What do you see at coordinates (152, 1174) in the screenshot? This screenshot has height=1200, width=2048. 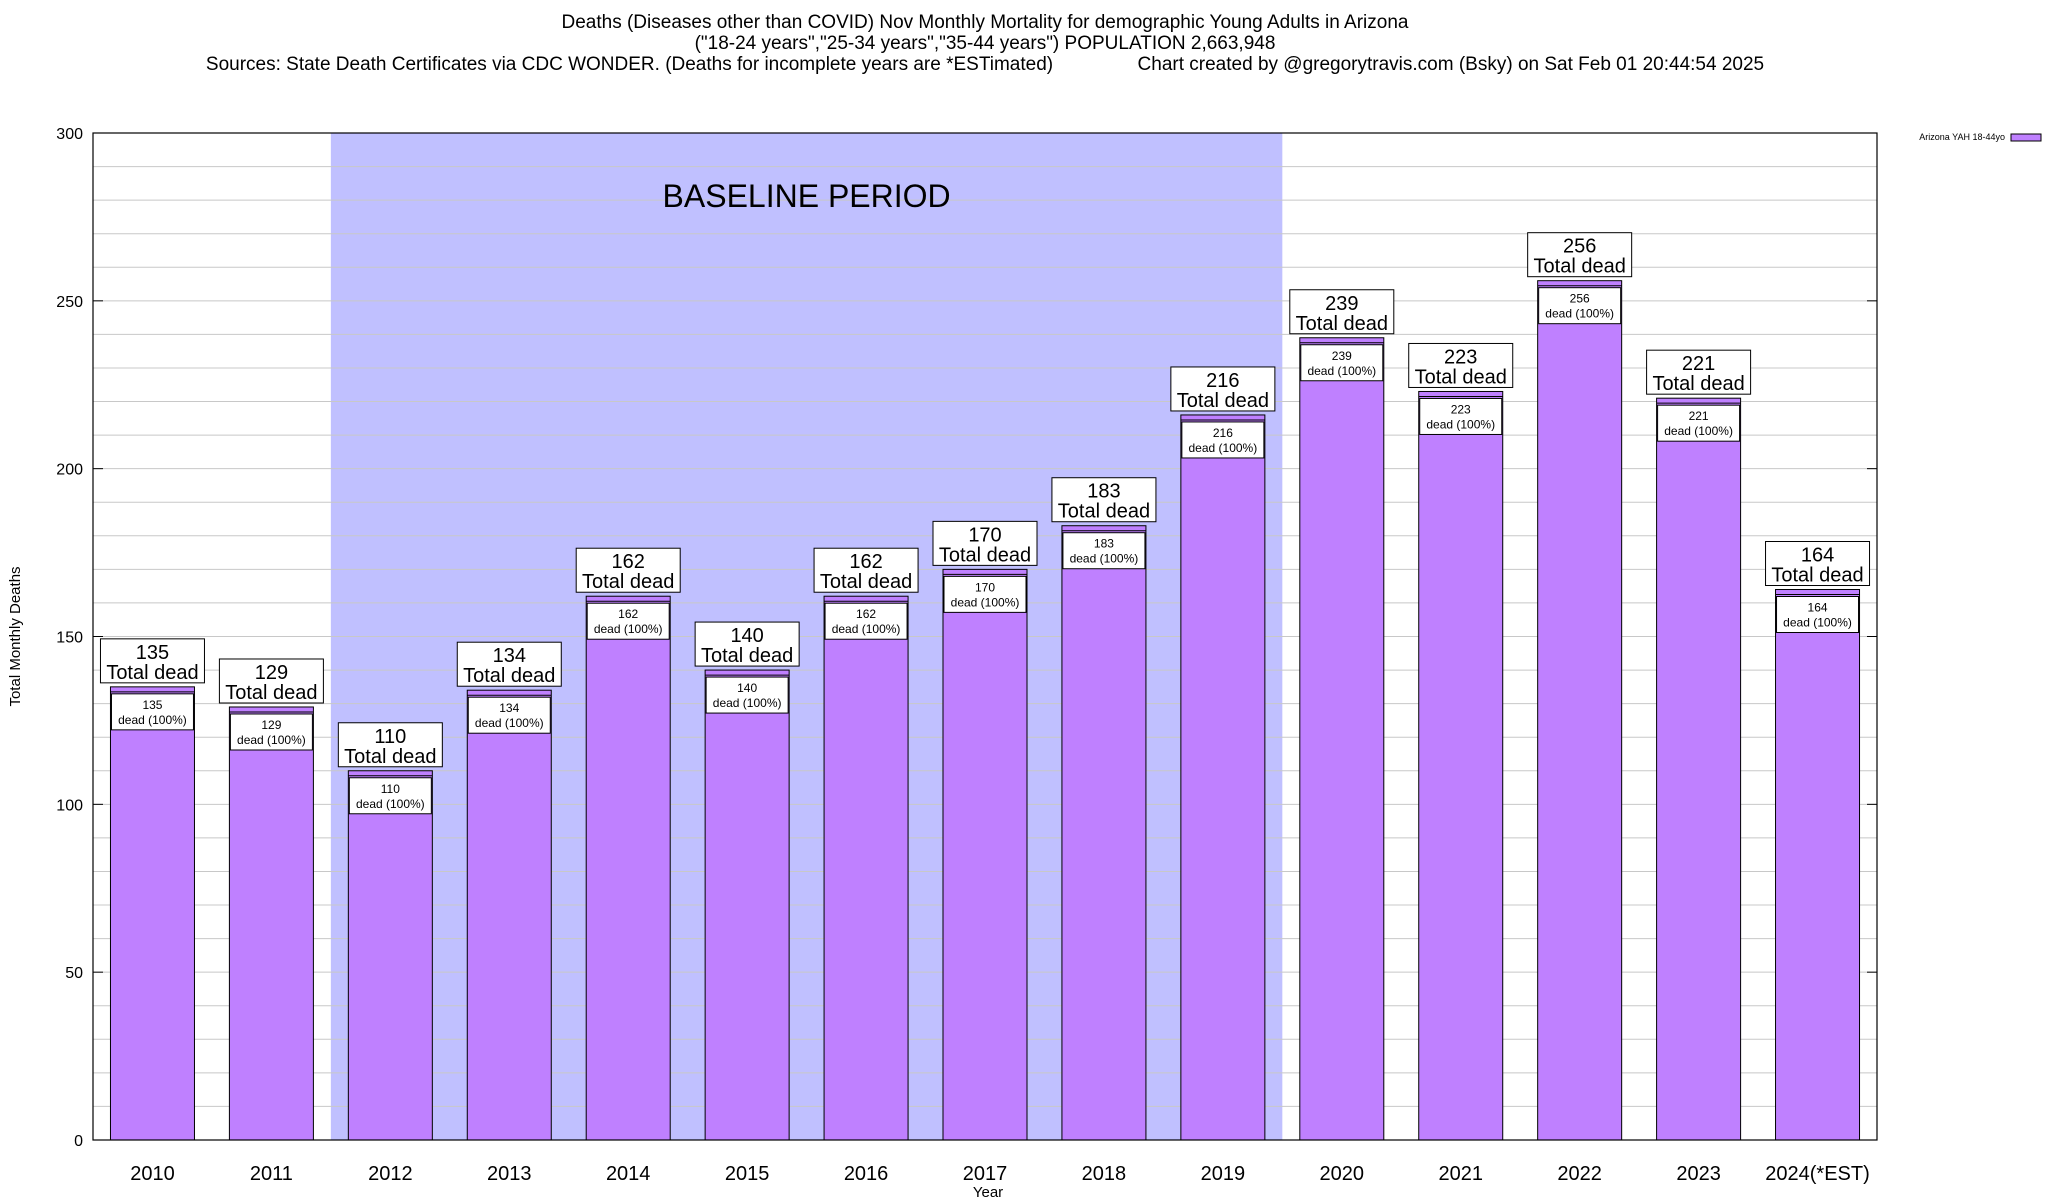 I see `x-tick-label: 2010` at bounding box center [152, 1174].